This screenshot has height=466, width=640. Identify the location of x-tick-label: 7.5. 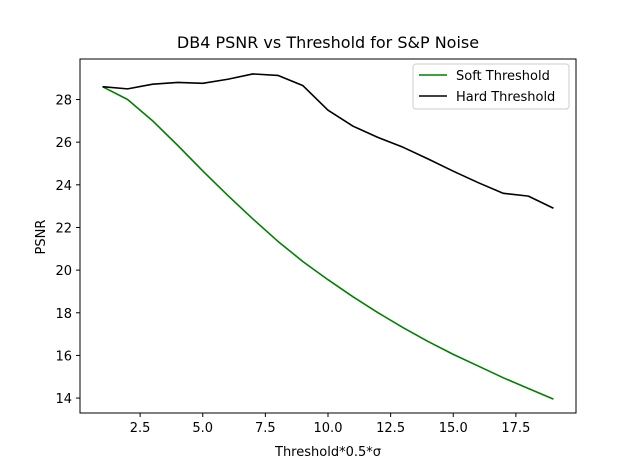
(265, 428).